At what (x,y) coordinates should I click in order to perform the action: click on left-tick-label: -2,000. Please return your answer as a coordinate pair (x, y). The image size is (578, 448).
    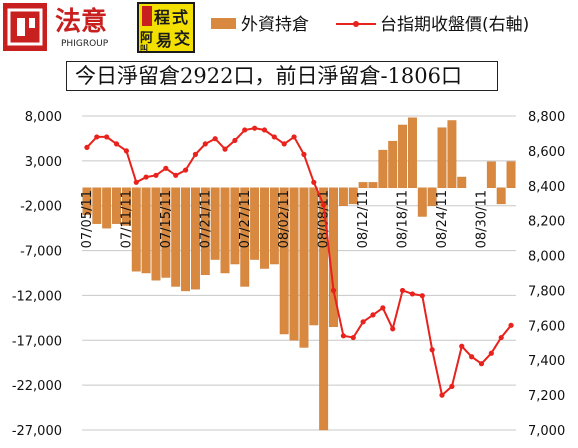
    Looking at the image, I should click on (41, 207).